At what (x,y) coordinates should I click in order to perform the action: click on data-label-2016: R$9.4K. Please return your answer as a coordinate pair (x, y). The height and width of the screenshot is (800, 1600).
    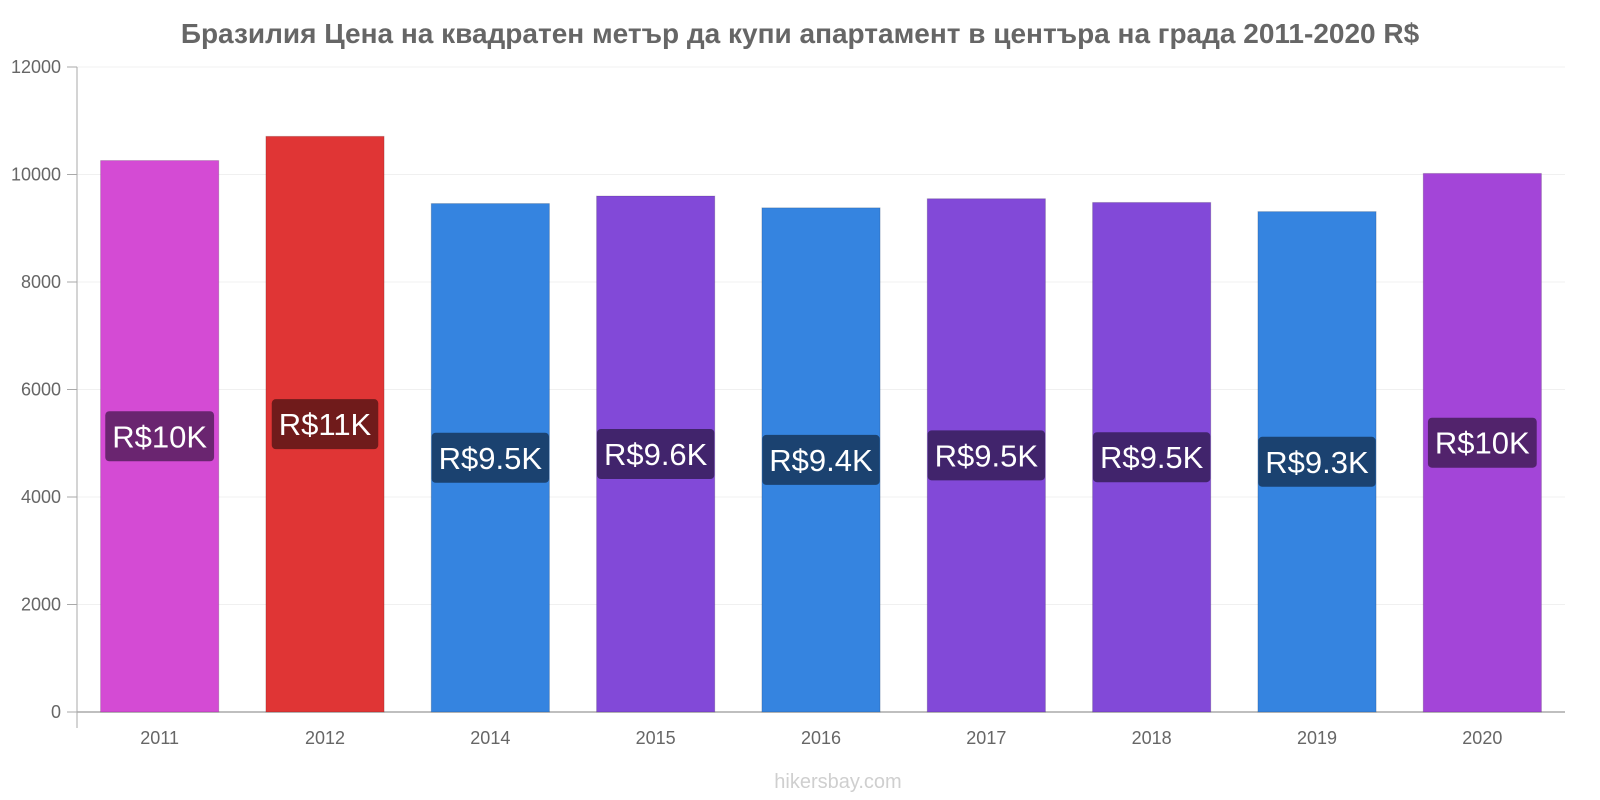
    Looking at the image, I should click on (821, 459).